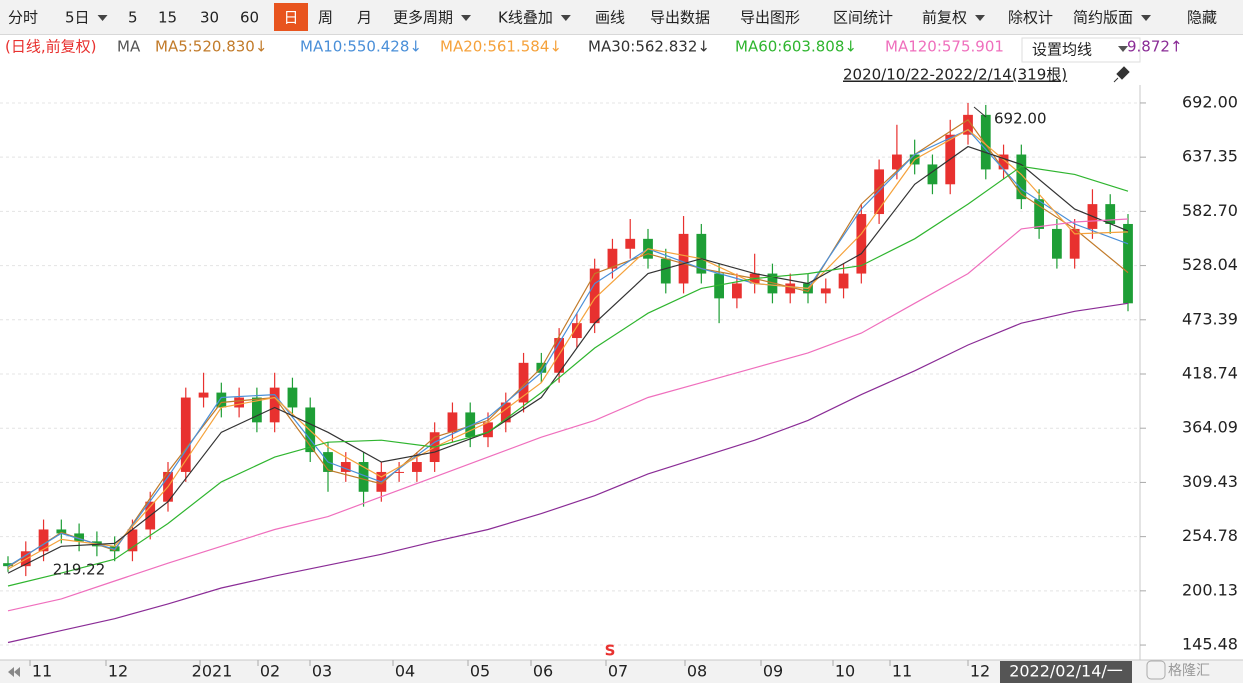  I want to click on x-tick-label: 09, so click(773, 671).